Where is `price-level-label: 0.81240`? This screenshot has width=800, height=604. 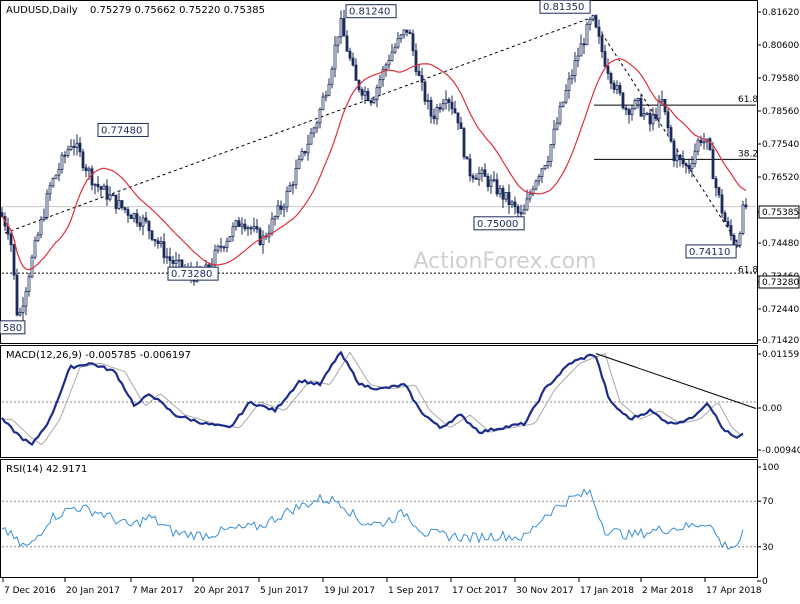 price-level-label: 0.81240 is located at coordinates (371, 11).